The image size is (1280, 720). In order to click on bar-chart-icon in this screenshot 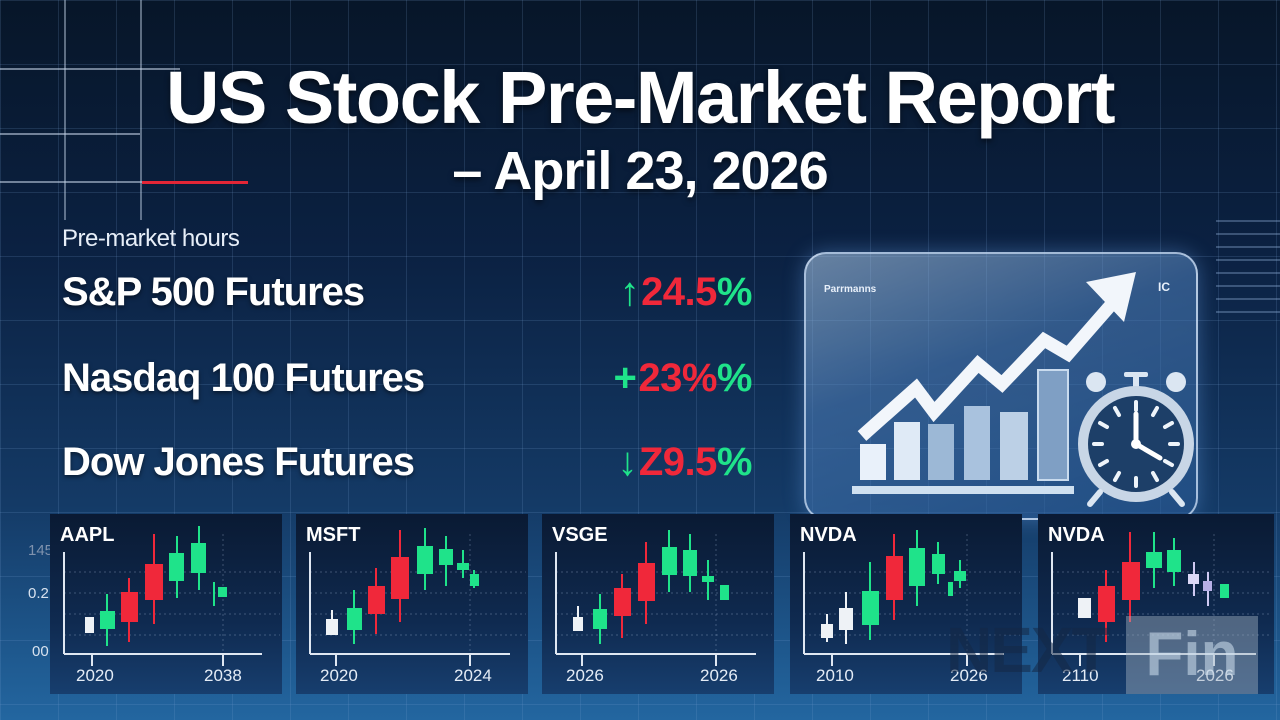, I will do `click(963, 431)`.